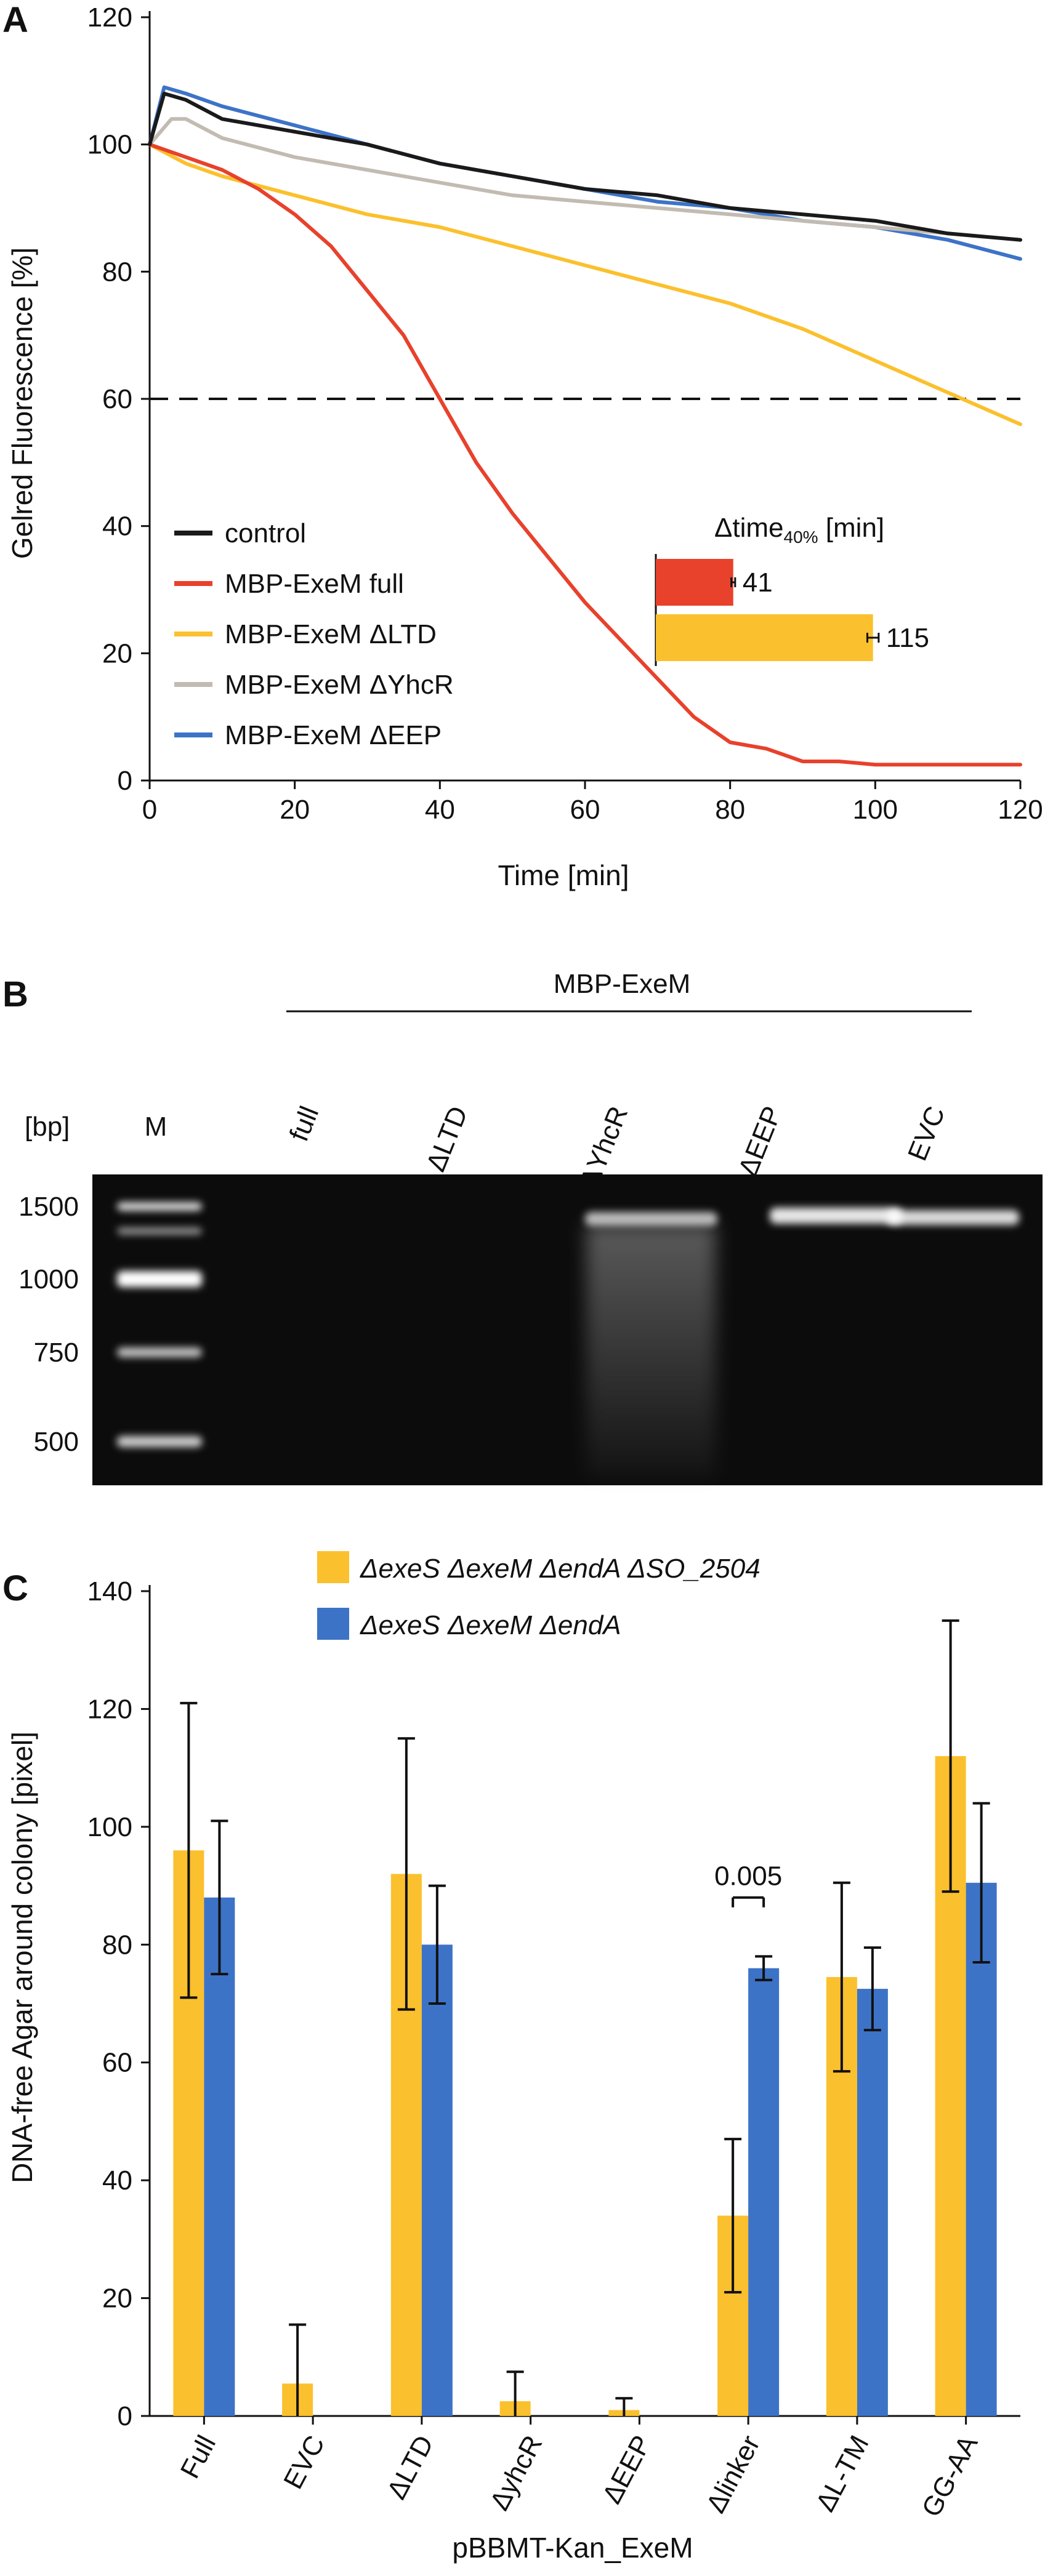 This screenshot has height=2576, width=1045. Describe the element at coordinates (295, 810) in the screenshot. I see `panel-a-x-tick-label: 20` at that location.